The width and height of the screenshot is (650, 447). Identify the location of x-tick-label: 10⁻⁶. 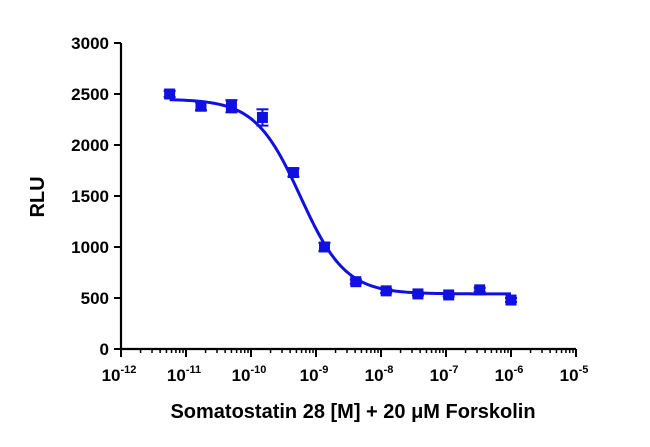
(509, 374).